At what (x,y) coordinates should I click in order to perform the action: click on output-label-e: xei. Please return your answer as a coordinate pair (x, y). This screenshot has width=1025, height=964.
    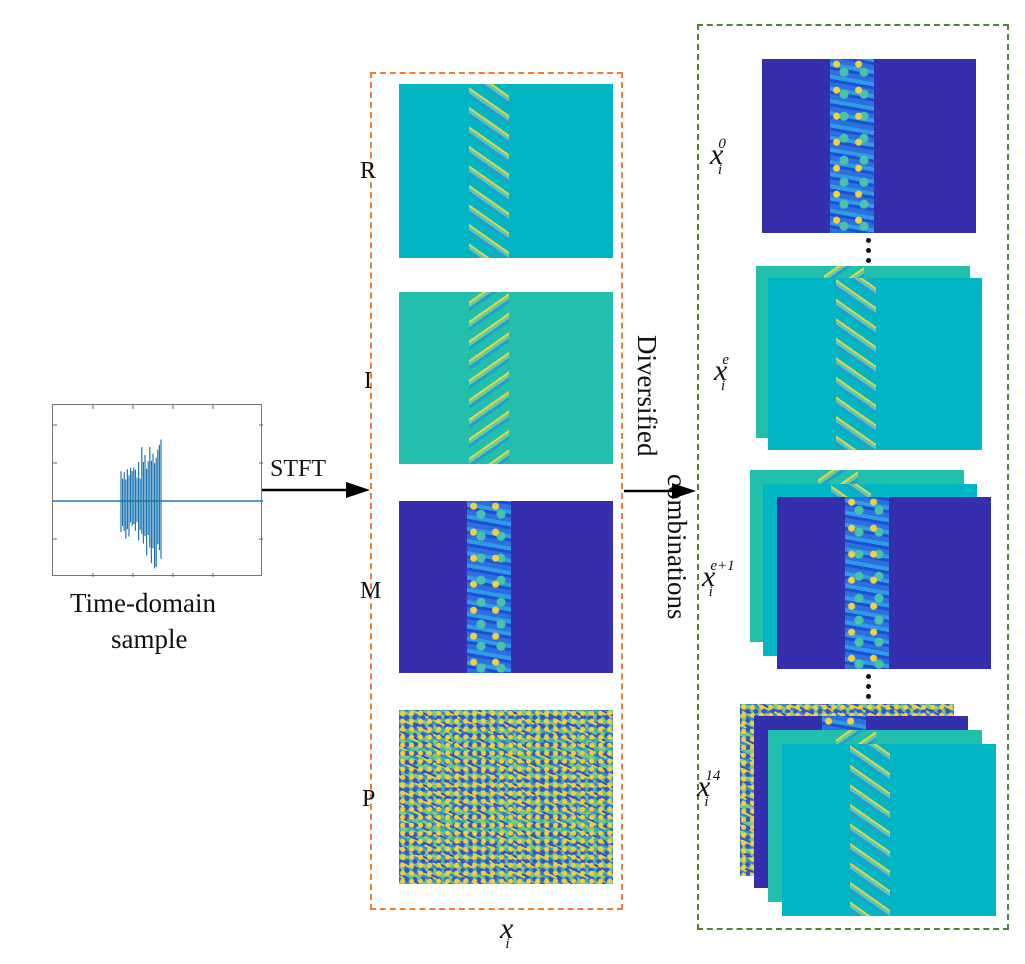
    Looking at the image, I should click on (721, 373).